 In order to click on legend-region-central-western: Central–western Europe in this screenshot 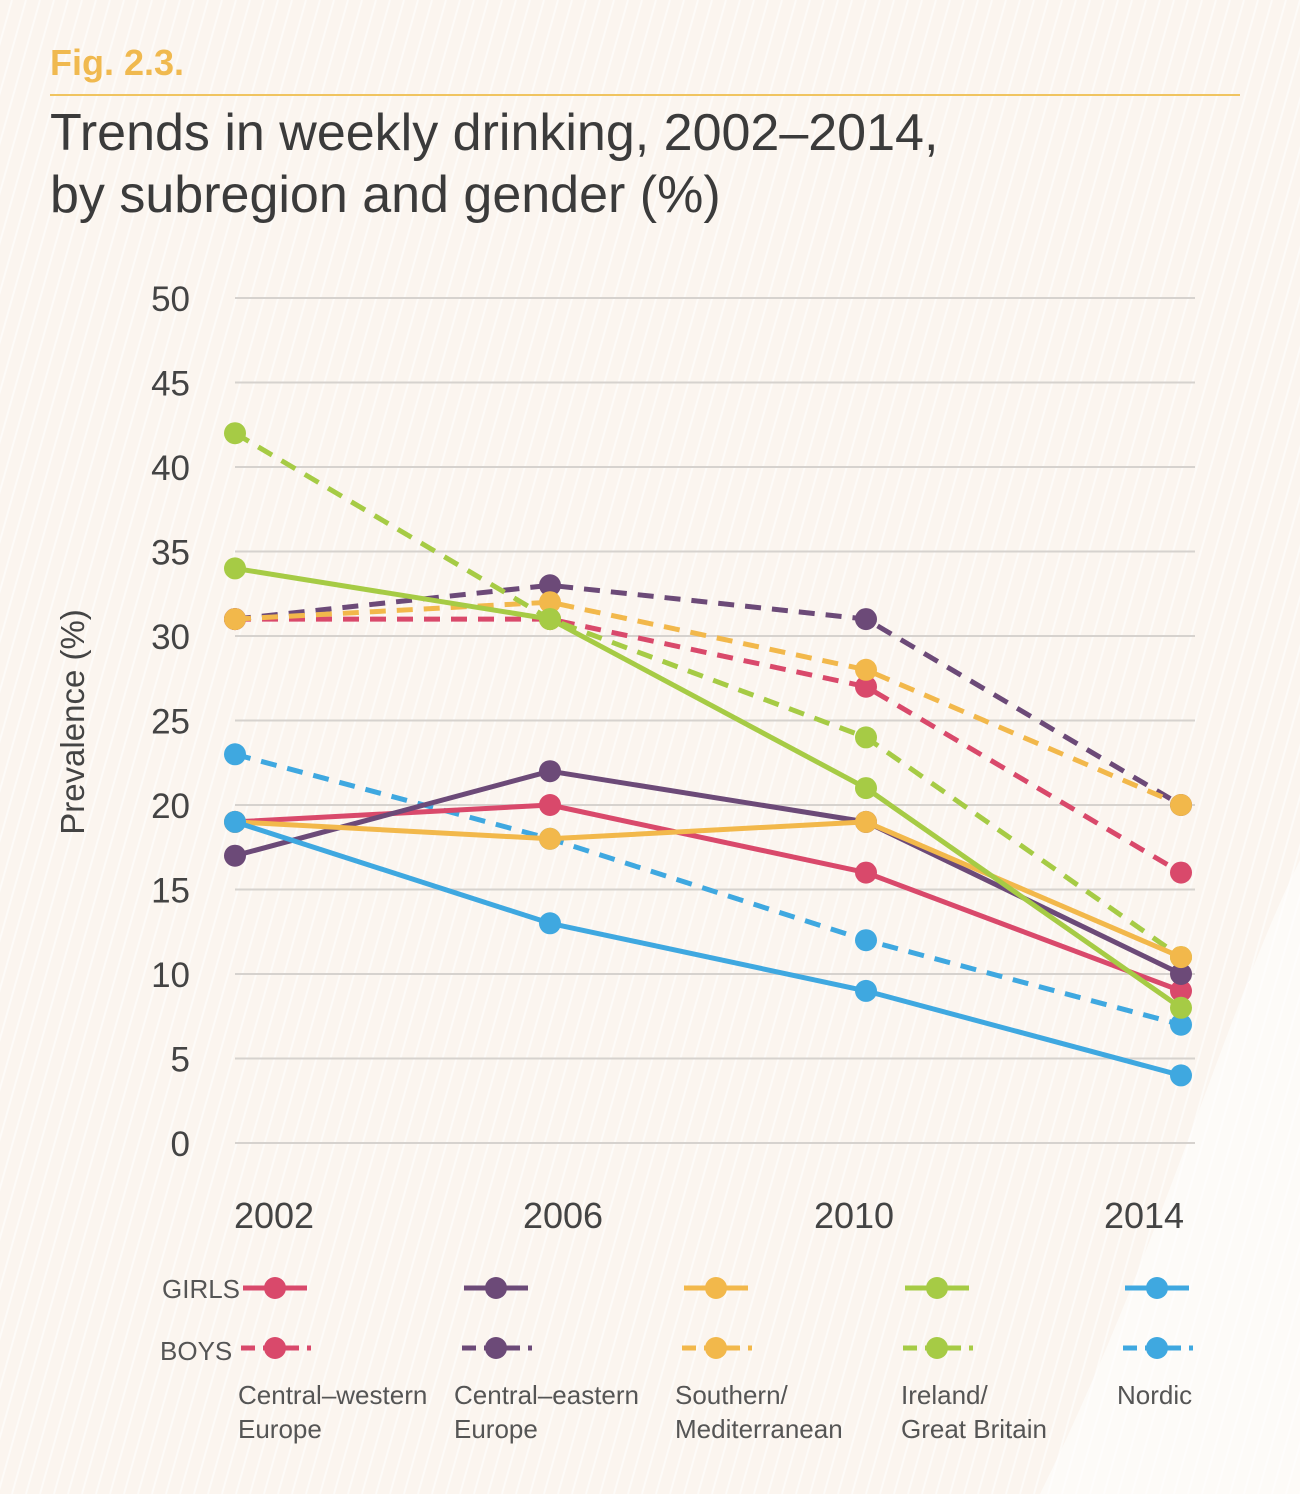, I will do `click(332, 1412)`.